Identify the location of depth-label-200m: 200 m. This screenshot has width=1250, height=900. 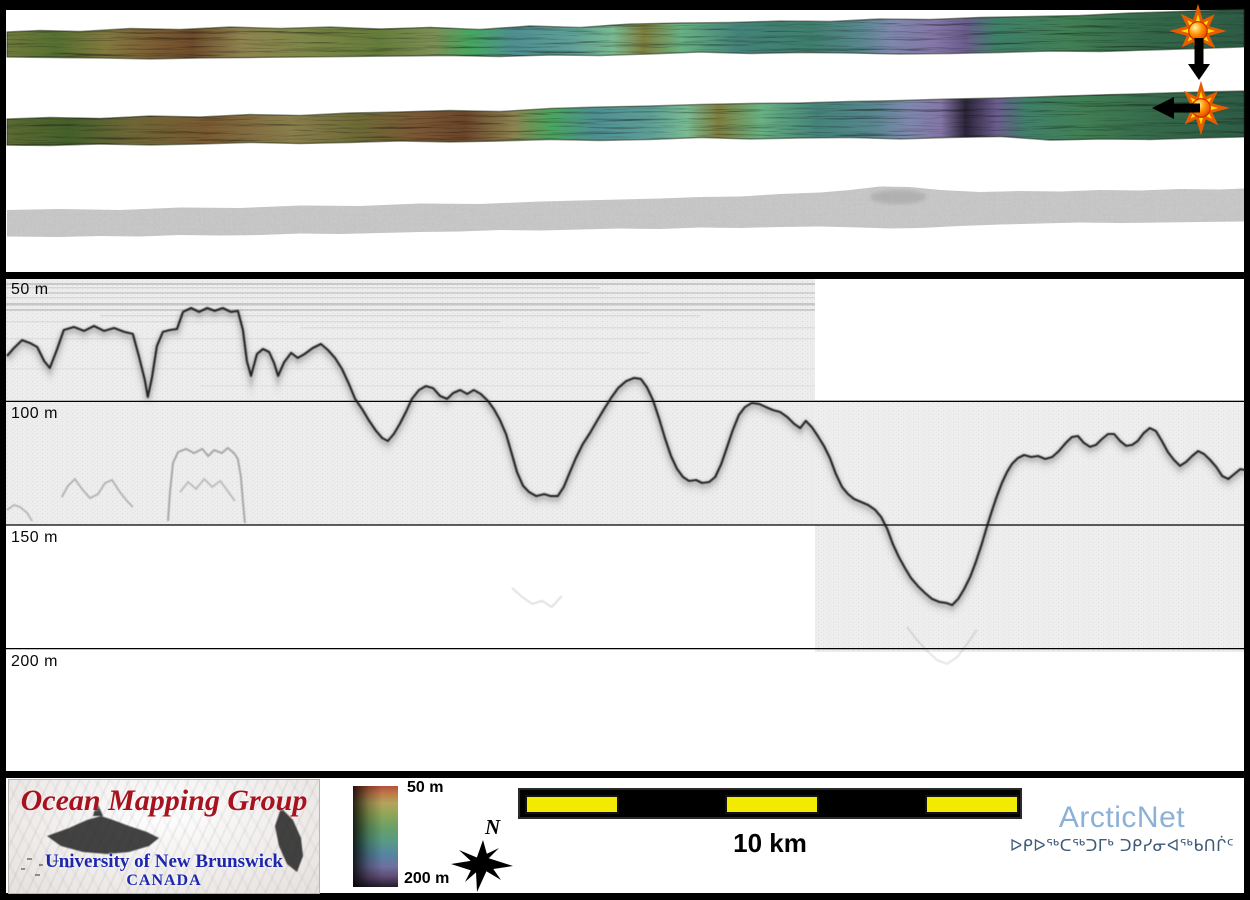
(34, 661).